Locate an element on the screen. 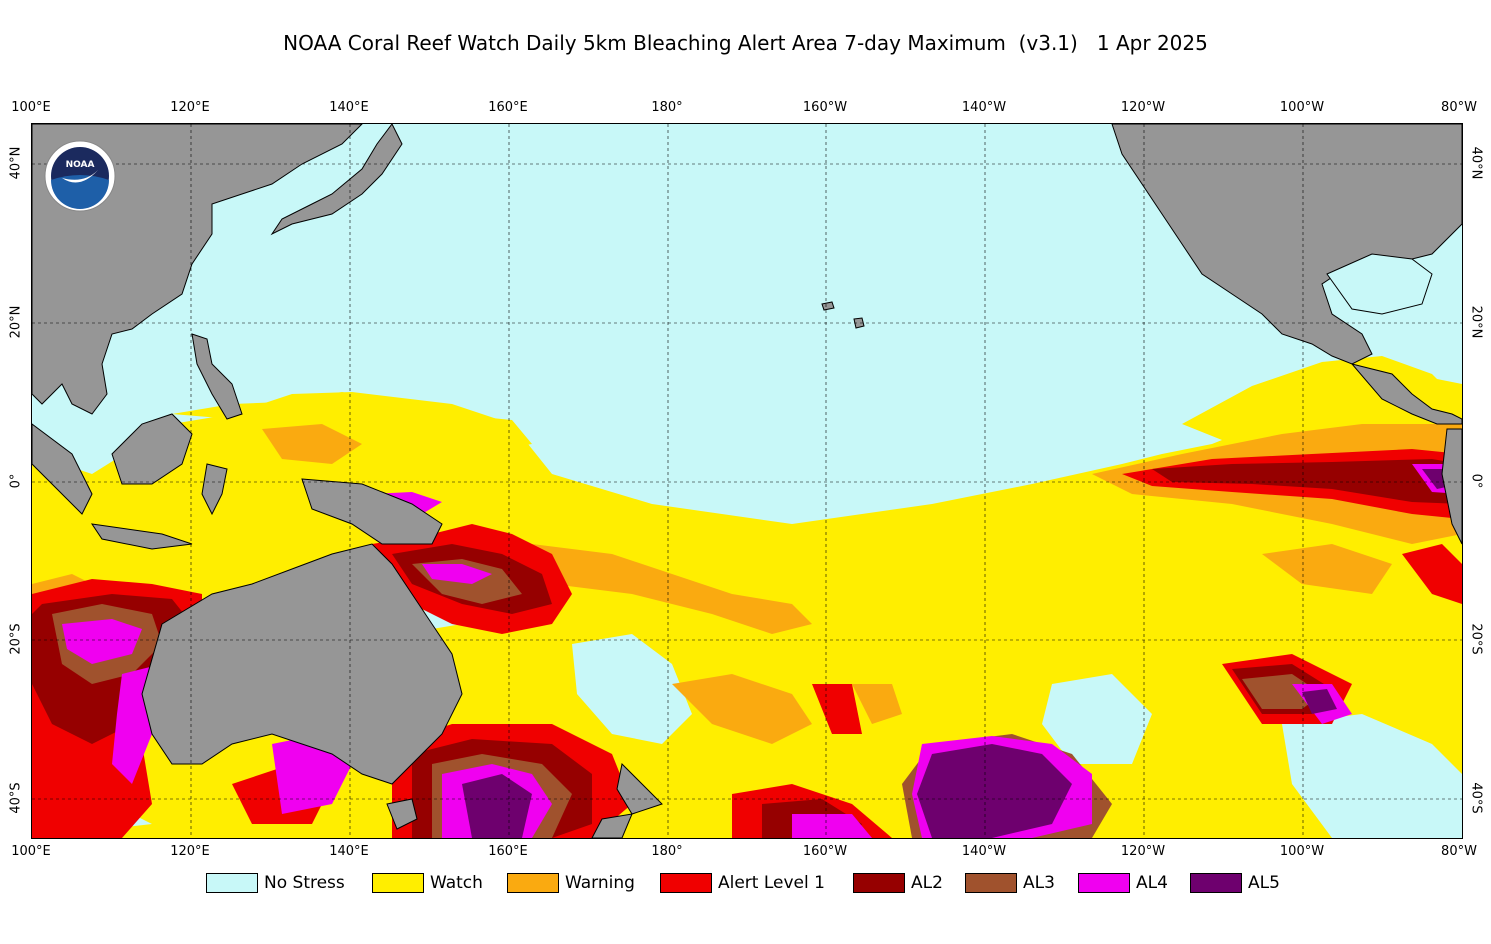 The height and width of the screenshot is (944, 1491). legend-item-watch: Watch is located at coordinates (427, 883).